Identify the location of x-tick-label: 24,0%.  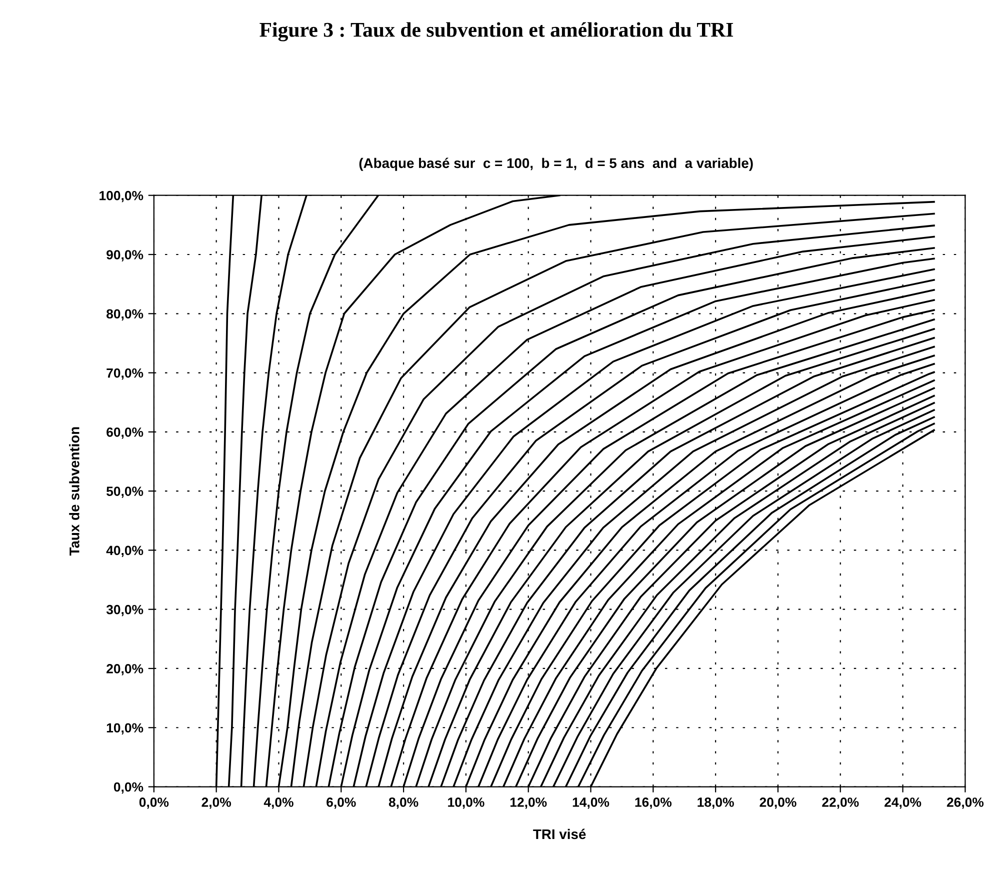
(903, 803).